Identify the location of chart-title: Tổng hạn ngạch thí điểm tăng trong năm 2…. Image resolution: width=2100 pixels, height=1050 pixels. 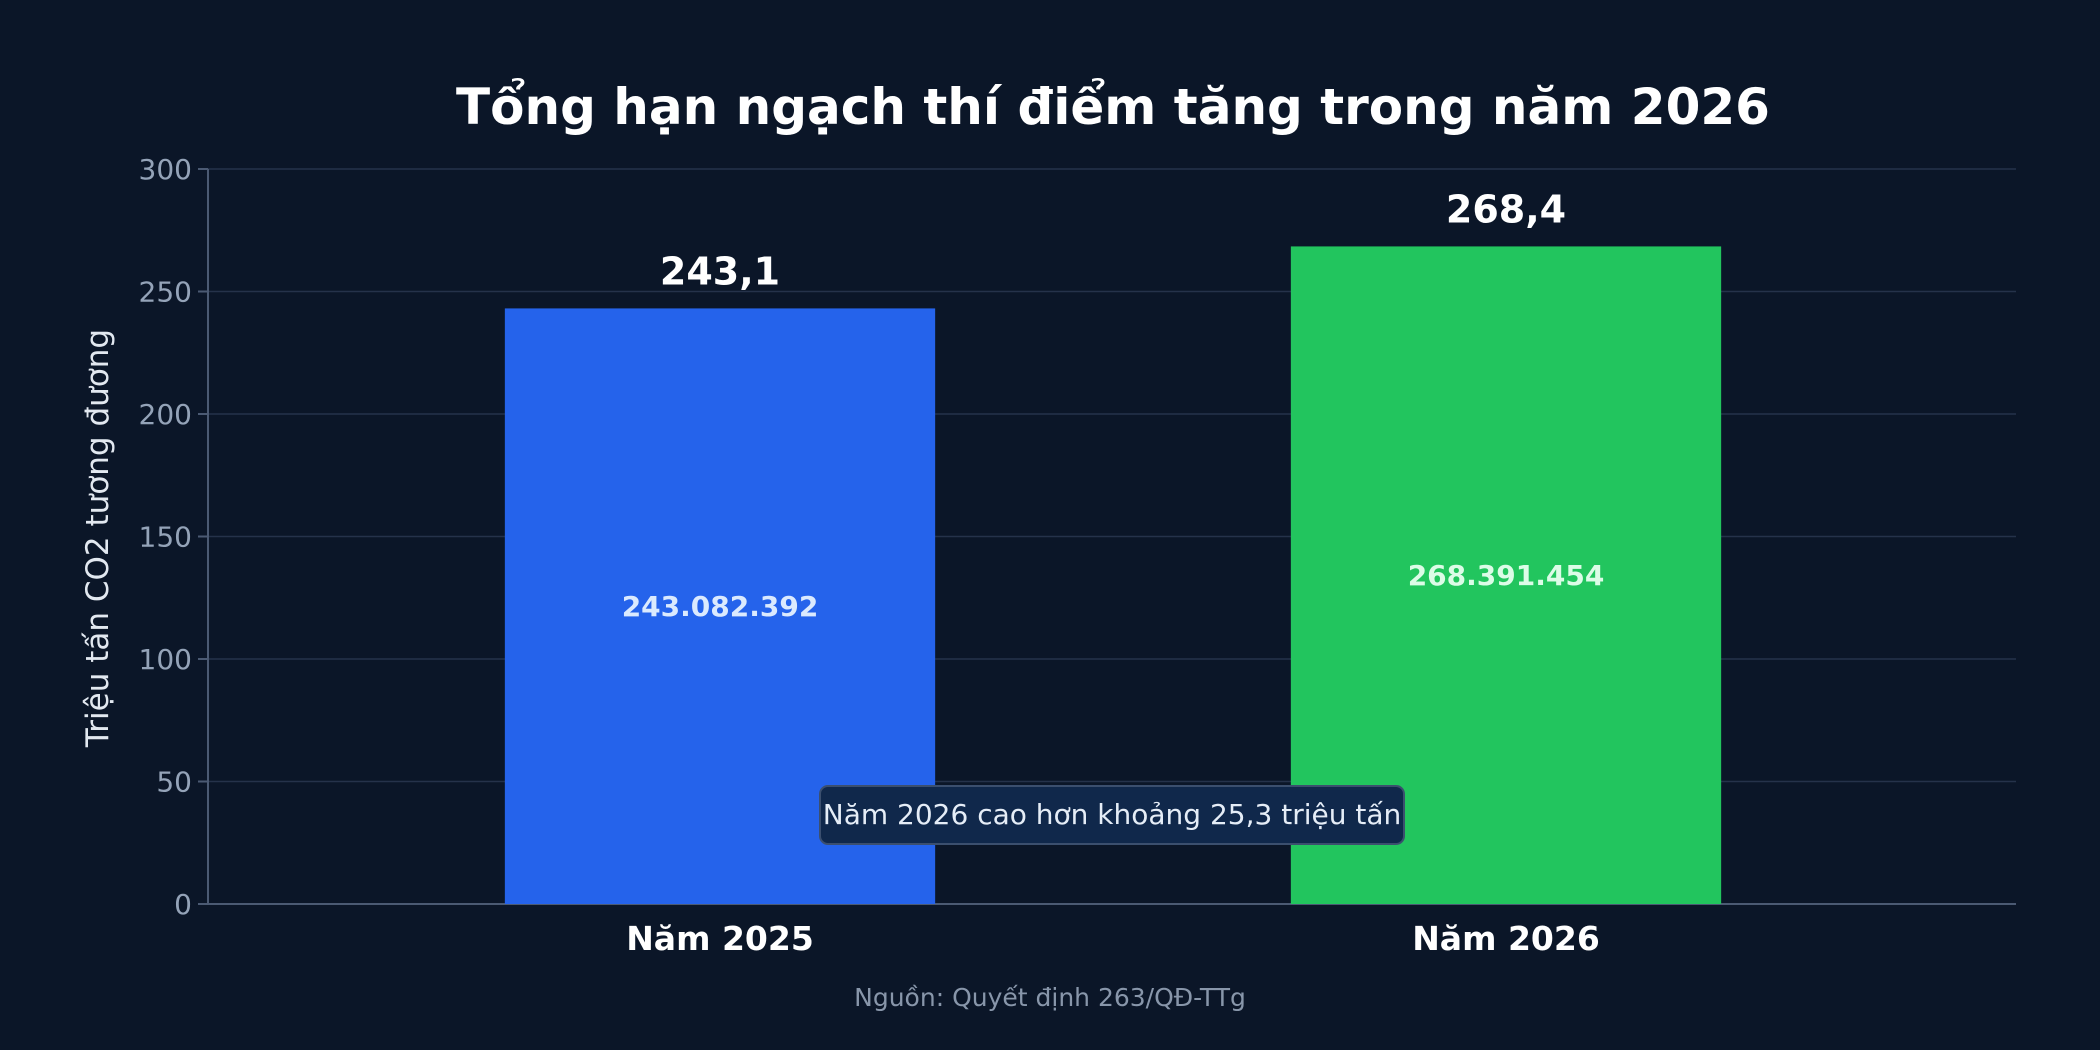
(1113, 107).